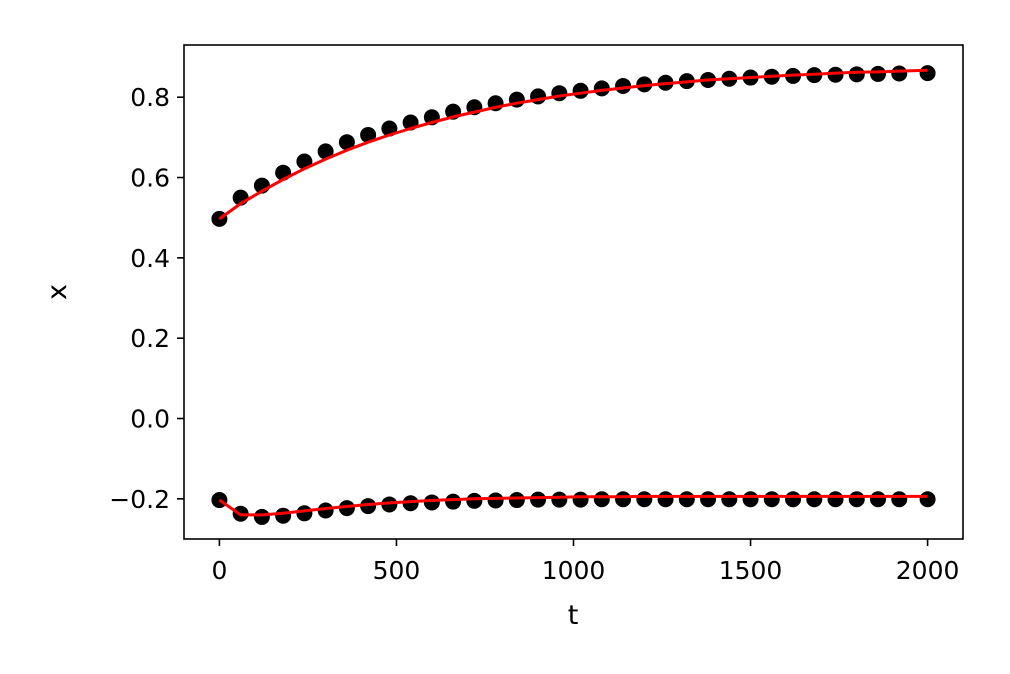 The width and height of the screenshot is (1010, 674). What do you see at coordinates (150, 419) in the screenshot?
I see `y-tick-label: 0.0` at bounding box center [150, 419].